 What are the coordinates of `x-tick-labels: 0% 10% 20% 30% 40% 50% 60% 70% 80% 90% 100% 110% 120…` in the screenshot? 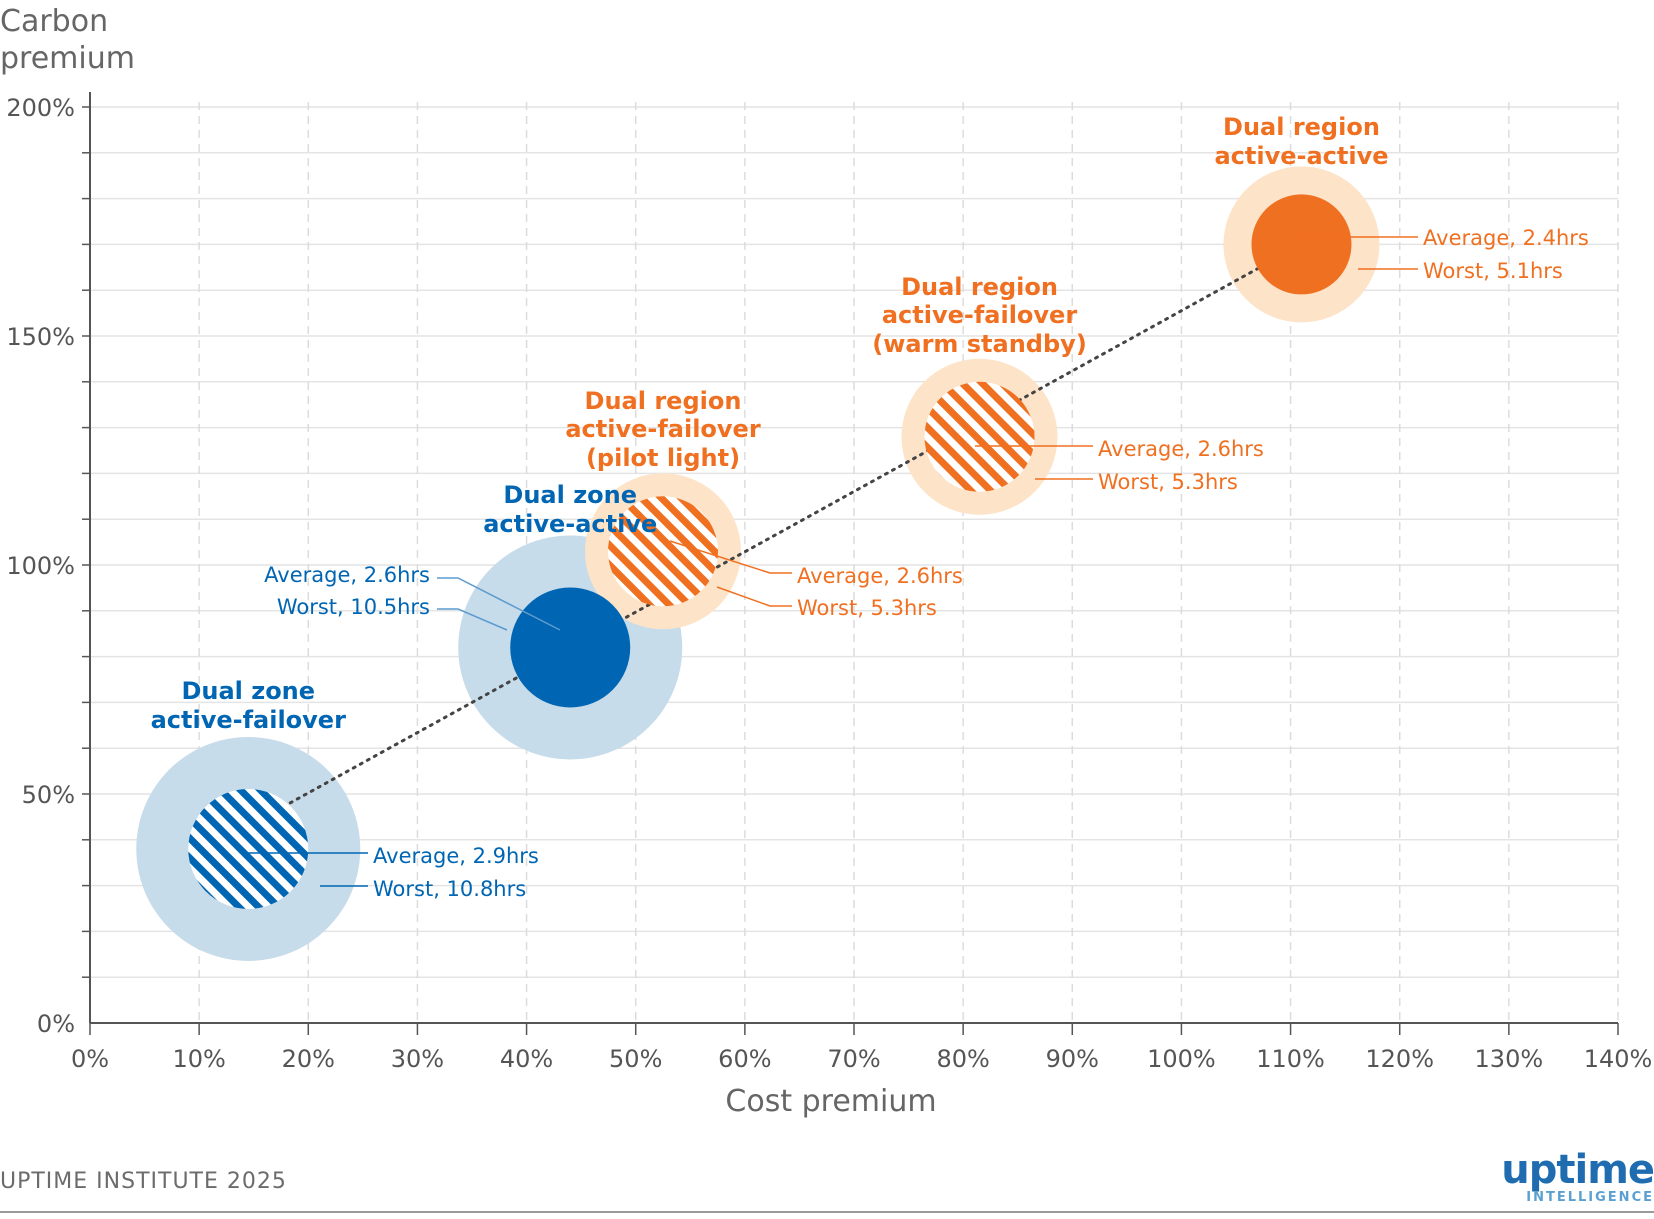 It's located at (861, 1059).